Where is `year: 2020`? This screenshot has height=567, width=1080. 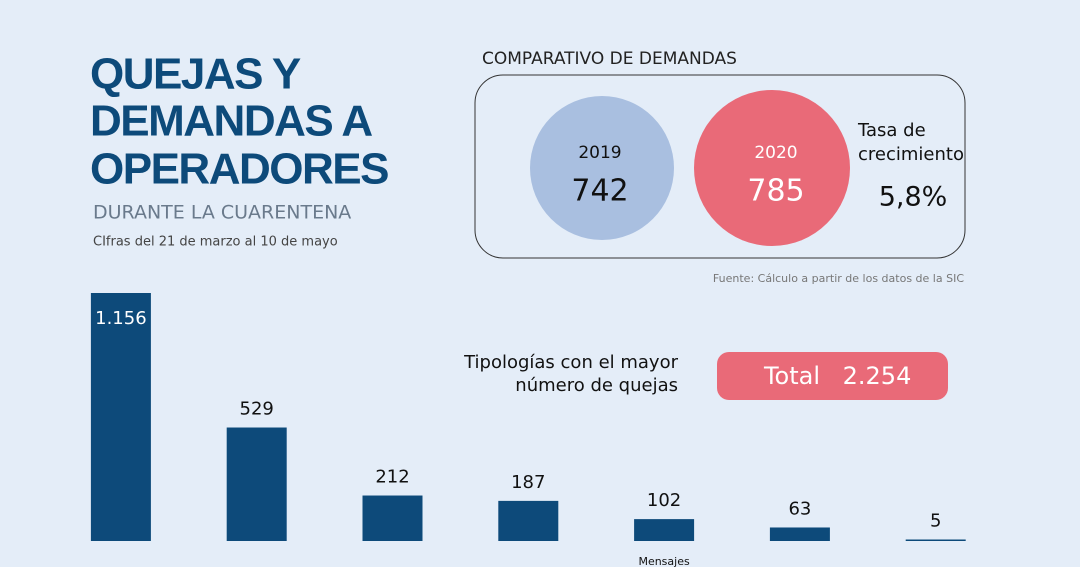
year: 2020 is located at coordinates (775, 153).